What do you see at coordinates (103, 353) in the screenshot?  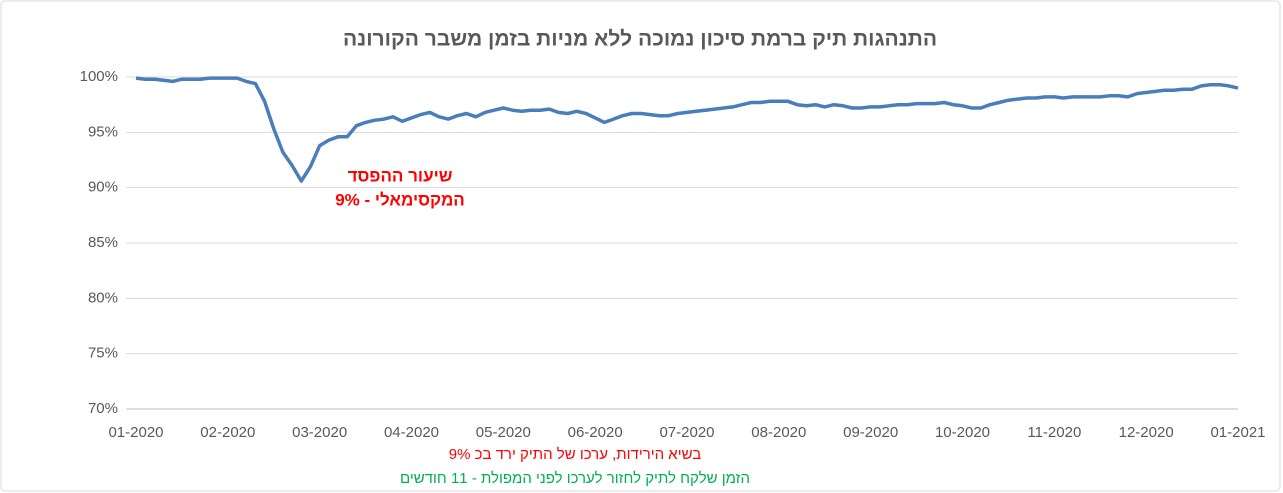 I see `y-tick-label: 75%` at bounding box center [103, 353].